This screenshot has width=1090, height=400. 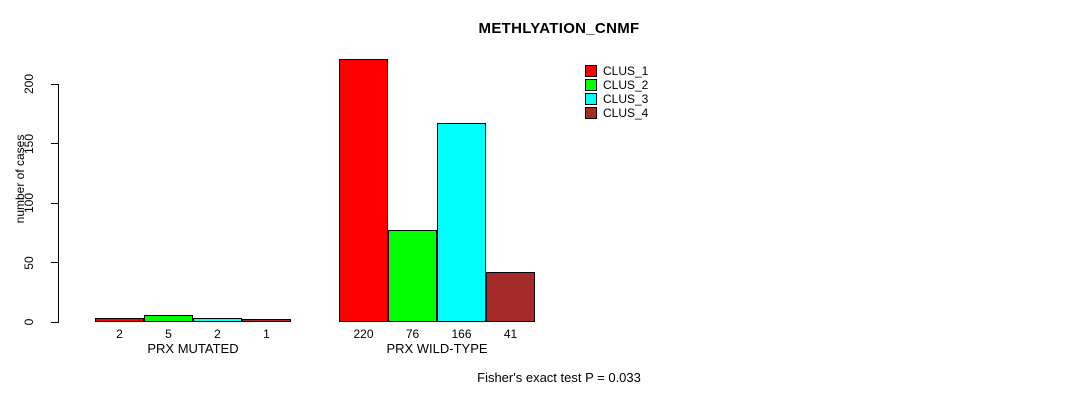 I want to click on legend-label: CLUS_3, so click(x=626, y=99).